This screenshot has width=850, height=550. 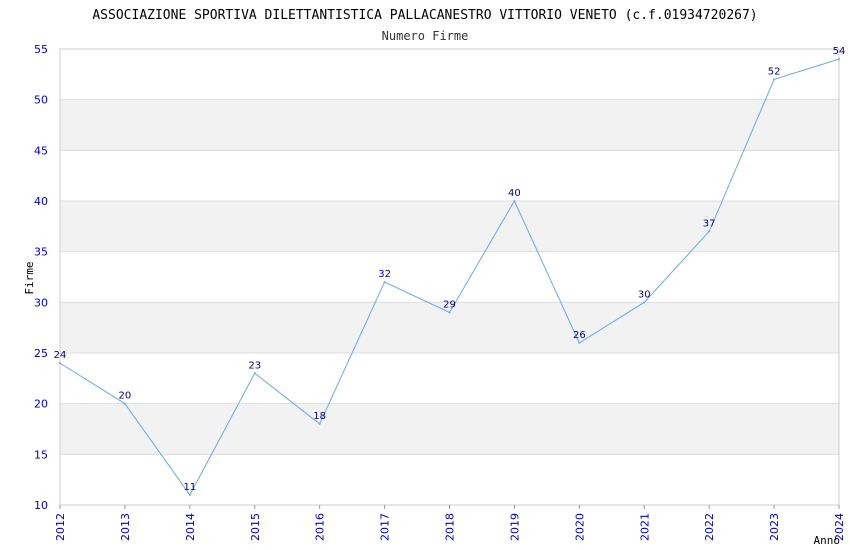 What do you see at coordinates (41, 302) in the screenshot?
I see `y-tick-label: 30` at bounding box center [41, 302].